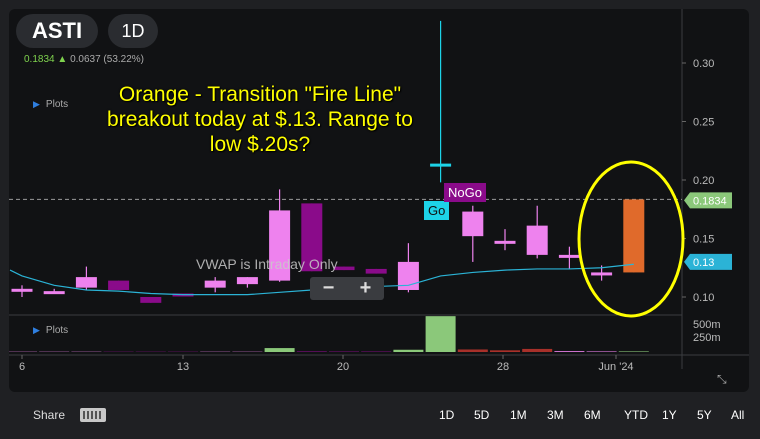 The height and width of the screenshot is (439, 760). I want to click on y-tick-label: 0.15, so click(703, 240).